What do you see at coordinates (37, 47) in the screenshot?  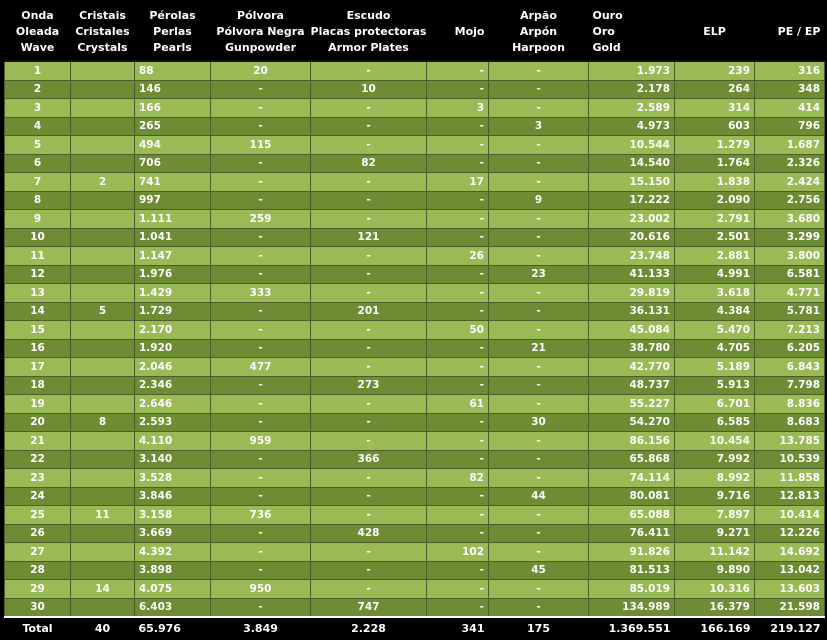 I see `column-header-line: Wave` at bounding box center [37, 47].